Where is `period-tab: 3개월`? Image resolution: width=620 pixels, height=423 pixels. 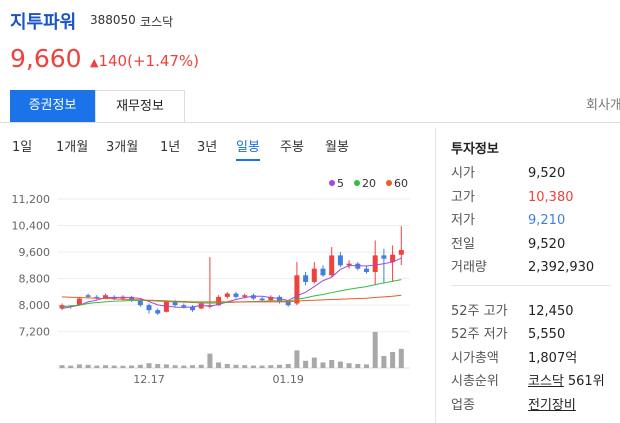
period-tab: 3개월 is located at coordinates (122, 147).